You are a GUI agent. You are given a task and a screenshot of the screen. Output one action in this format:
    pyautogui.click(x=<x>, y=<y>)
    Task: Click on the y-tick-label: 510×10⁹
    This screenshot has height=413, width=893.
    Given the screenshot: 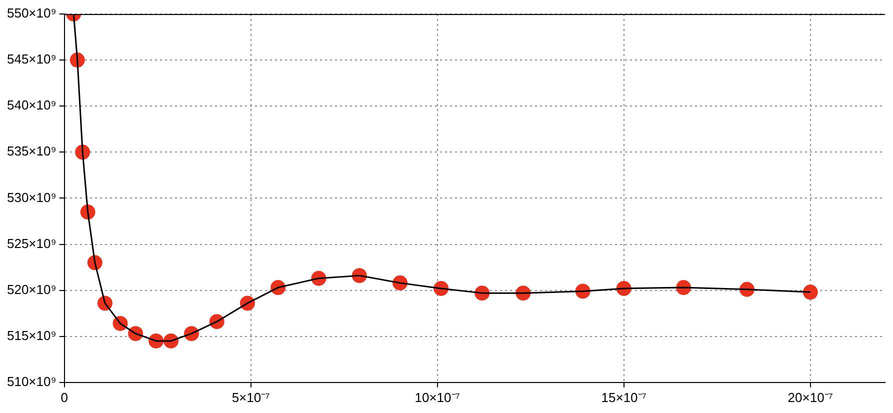 What is the action you would take?
    pyautogui.click(x=31, y=381)
    